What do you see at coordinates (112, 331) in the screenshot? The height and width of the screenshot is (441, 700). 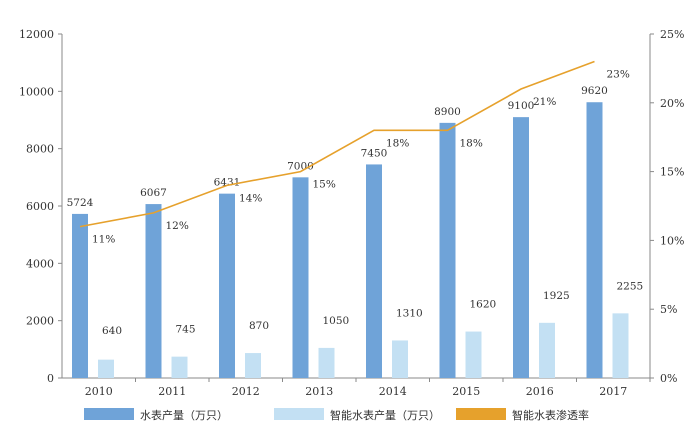 I see `data-label: 640` at bounding box center [112, 331].